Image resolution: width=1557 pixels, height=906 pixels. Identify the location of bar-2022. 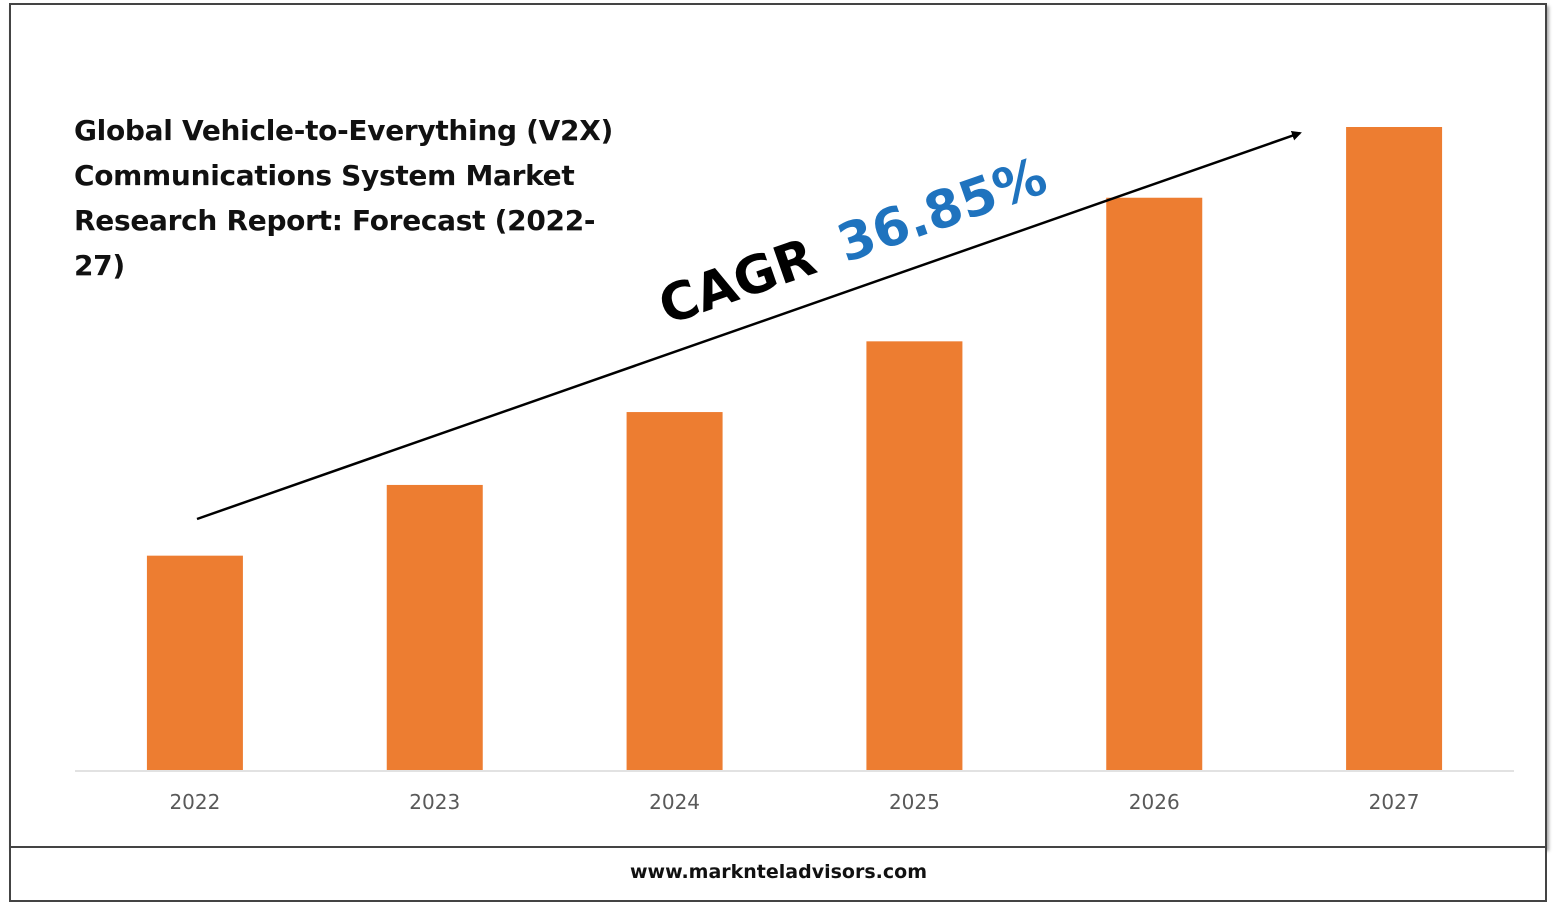
(194, 662).